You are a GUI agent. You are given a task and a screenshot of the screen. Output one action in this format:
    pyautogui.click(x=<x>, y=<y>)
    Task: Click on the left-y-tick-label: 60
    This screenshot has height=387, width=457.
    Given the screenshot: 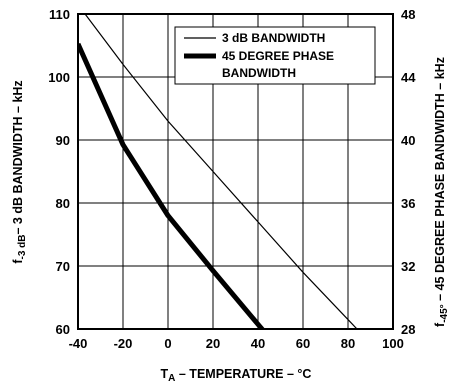 What is the action you would take?
    pyautogui.click(x=63, y=329)
    